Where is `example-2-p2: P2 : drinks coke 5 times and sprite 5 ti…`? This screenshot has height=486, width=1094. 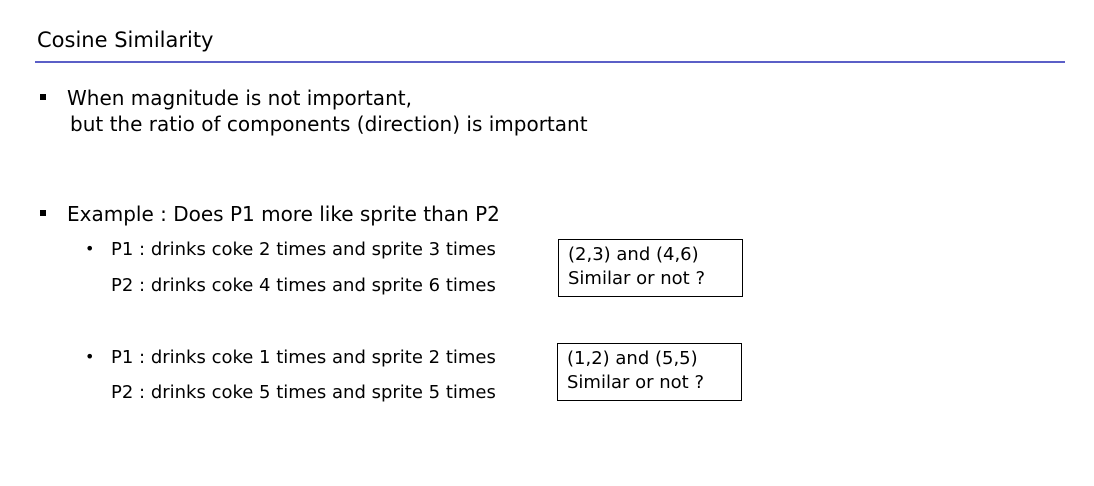 example-2-p2: P2 : drinks coke 5 times and sprite 5 ti… is located at coordinates (303, 392).